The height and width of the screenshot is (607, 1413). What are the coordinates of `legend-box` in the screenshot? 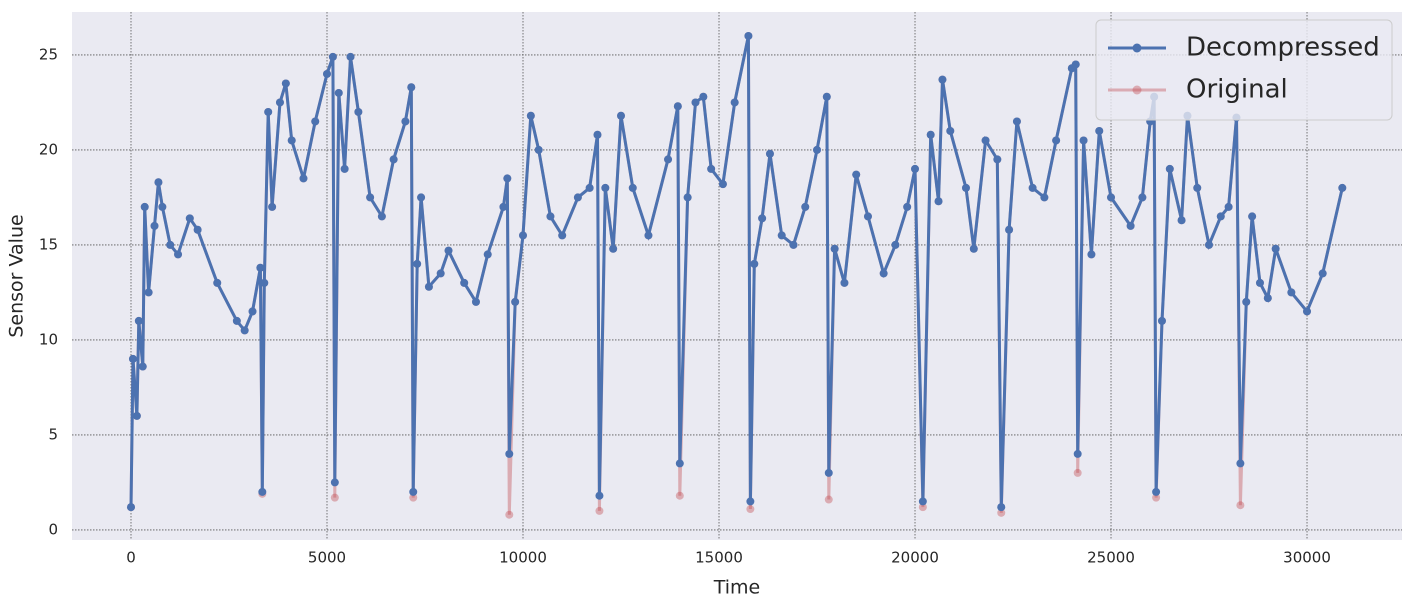 It's located at (1244, 70).